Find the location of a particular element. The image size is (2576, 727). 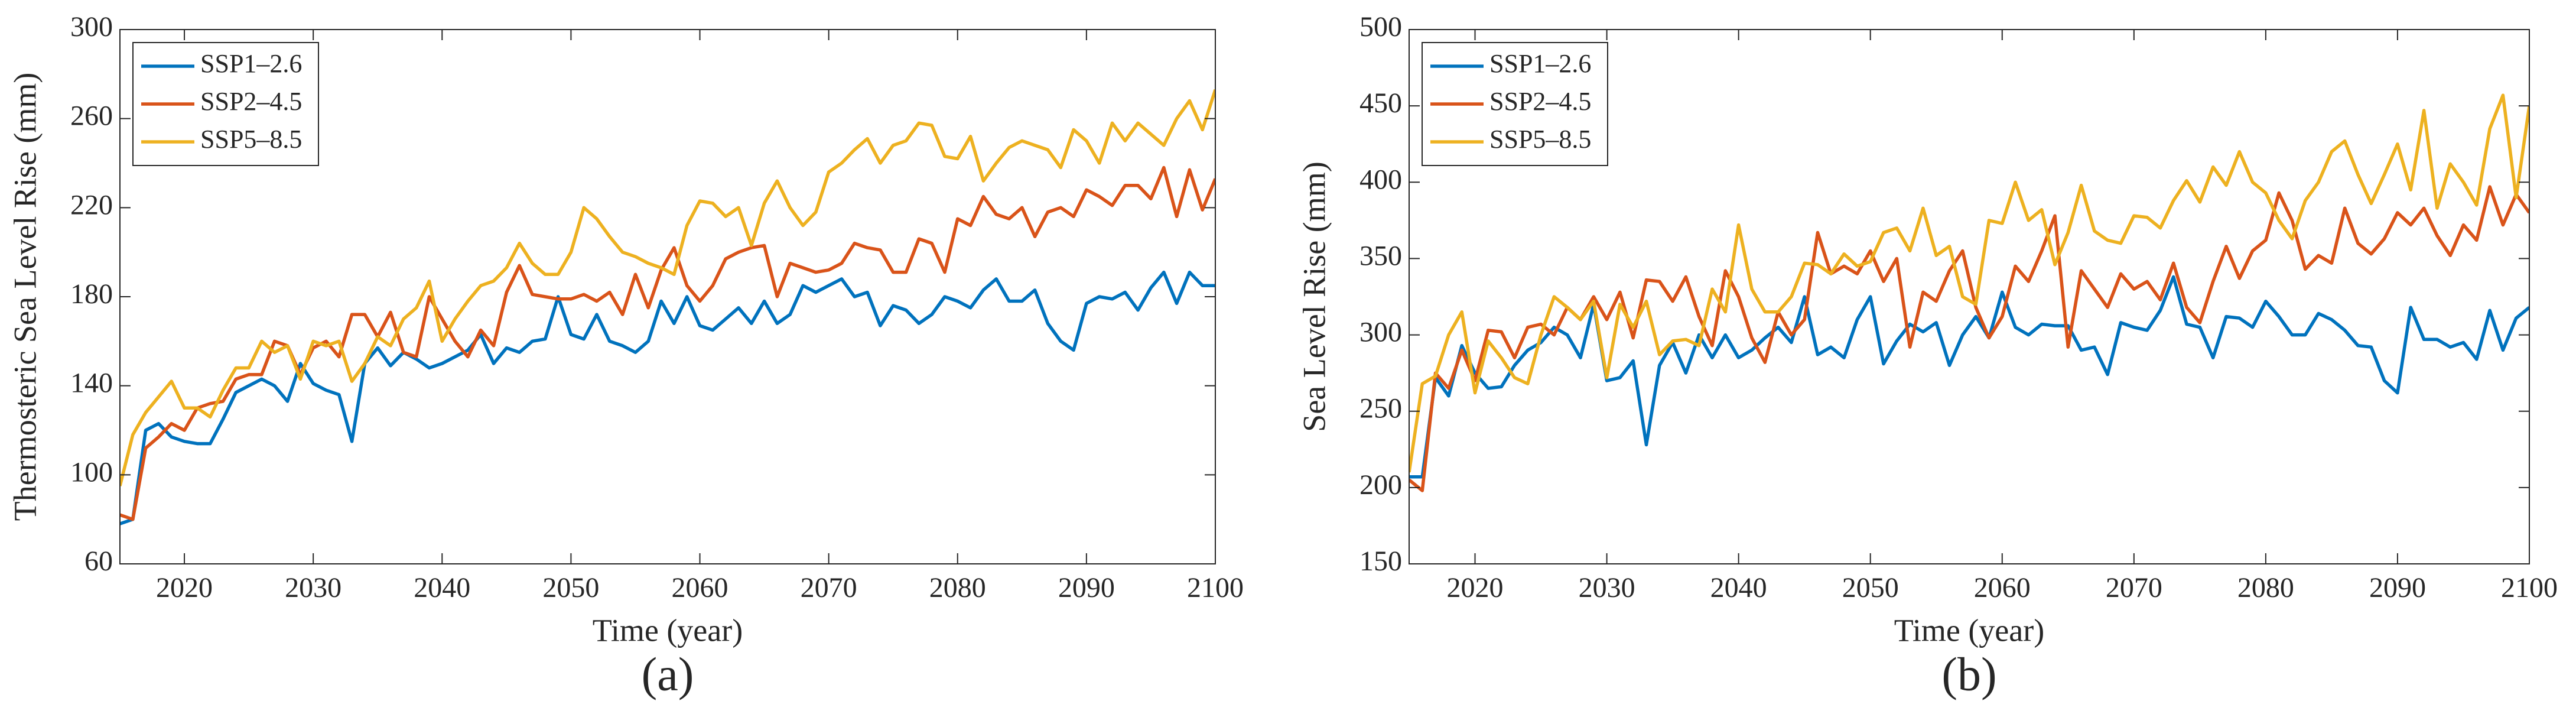

y-tick-label: 140 is located at coordinates (91, 383).